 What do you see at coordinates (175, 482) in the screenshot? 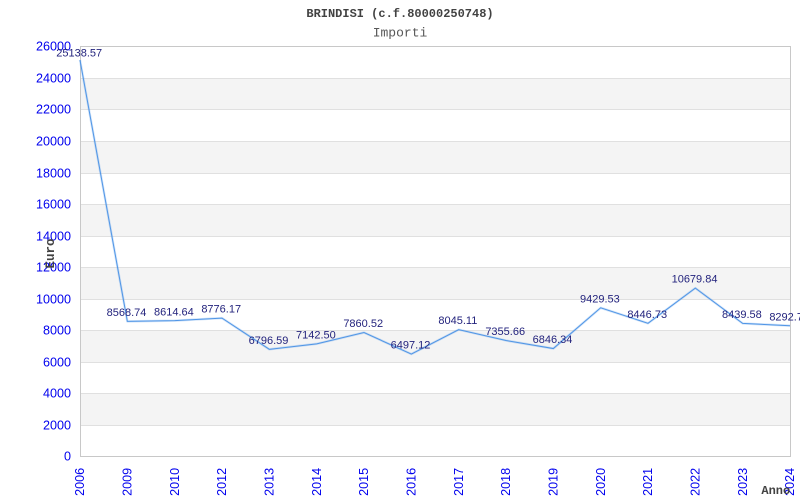
I see `svg-text: 2010` at bounding box center [175, 482].